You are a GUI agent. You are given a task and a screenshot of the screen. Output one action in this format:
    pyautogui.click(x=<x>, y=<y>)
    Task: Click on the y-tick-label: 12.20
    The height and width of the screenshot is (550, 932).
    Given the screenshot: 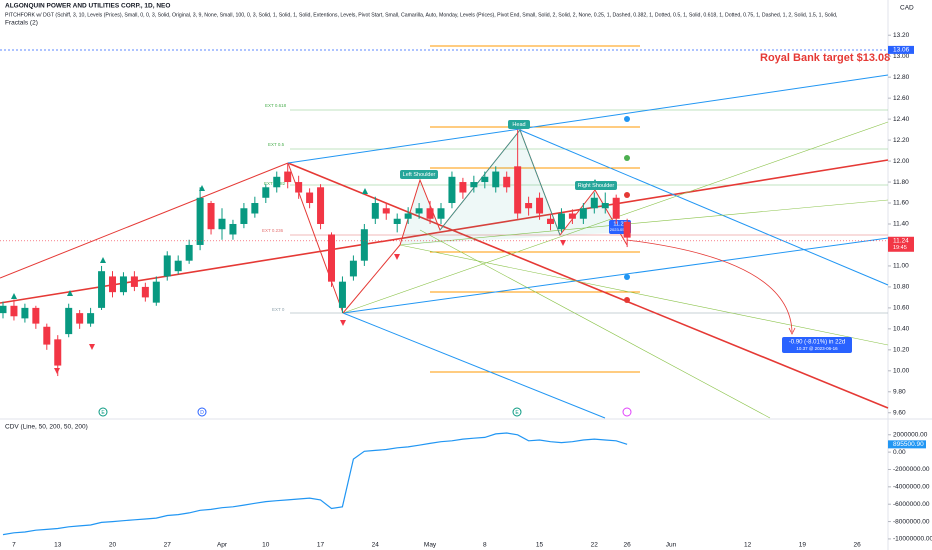 What is the action you would take?
    pyautogui.click(x=901, y=140)
    